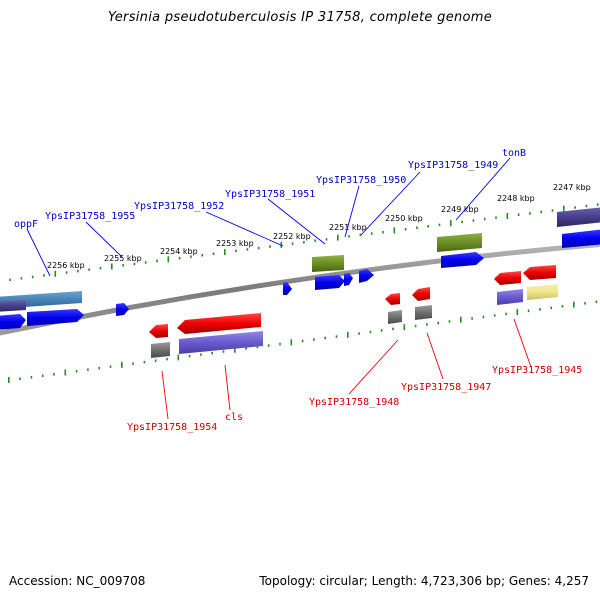 The height and width of the screenshot is (600, 600). Describe the element at coordinates (346, 369) in the screenshot. I see `bottom-leader-lines` at that location.